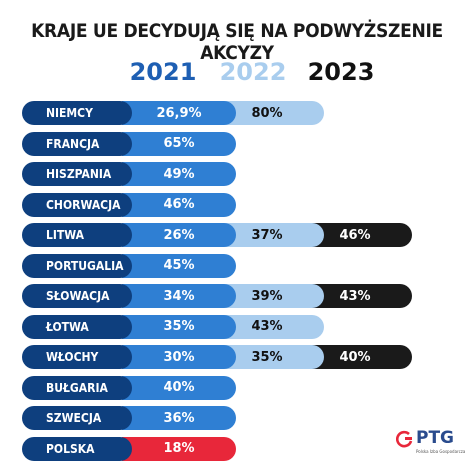  I want to click on country-label: SZWECJA, so click(77, 418).